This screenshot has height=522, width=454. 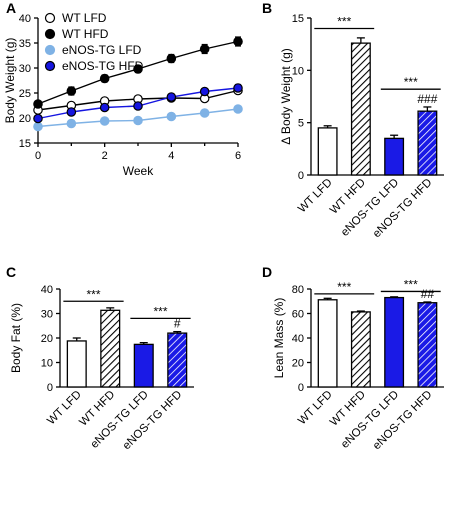 What do you see at coordinates (11, 8) in the screenshot?
I see `panel-label-a: A` at bounding box center [11, 8].